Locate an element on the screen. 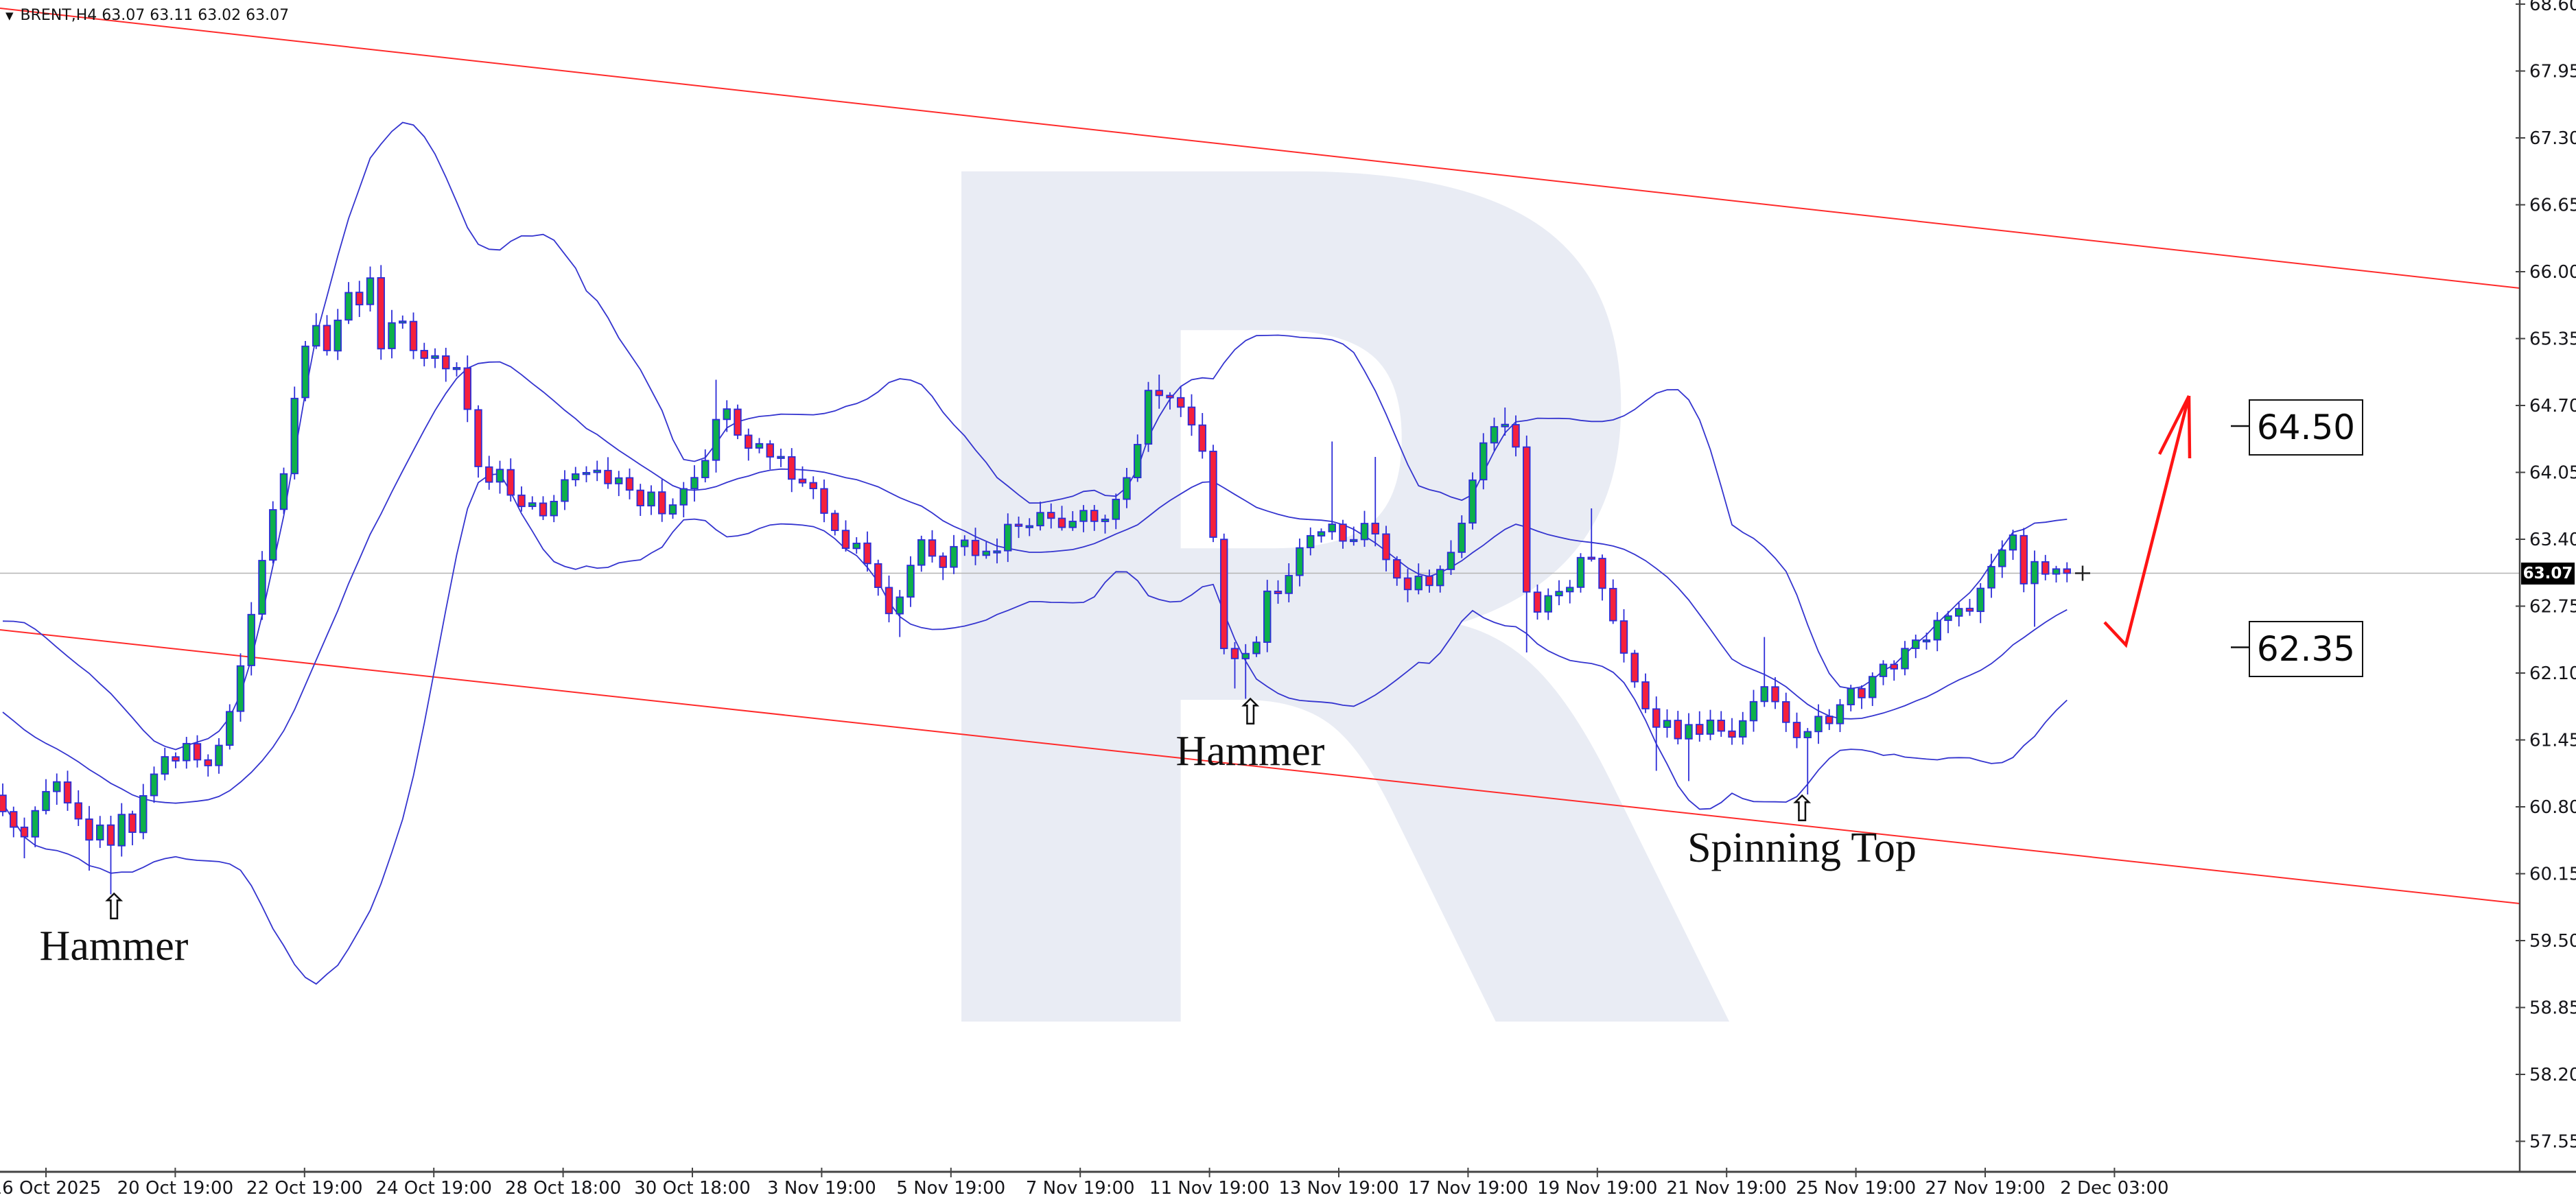 Image resolution: width=2576 pixels, height=1202 pixels. price-tick-label: 66.65 is located at coordinates (2552, 206).